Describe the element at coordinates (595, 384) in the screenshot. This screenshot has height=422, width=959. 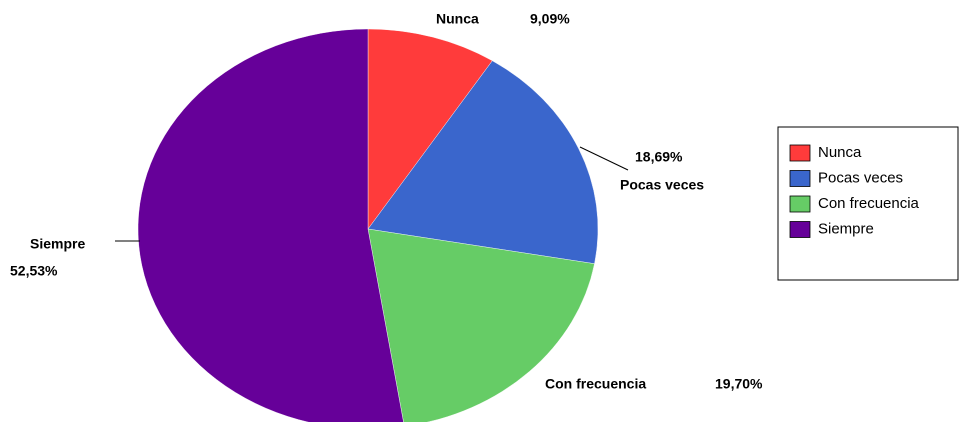
I see `slice-label: Con frecuencia` at that location.